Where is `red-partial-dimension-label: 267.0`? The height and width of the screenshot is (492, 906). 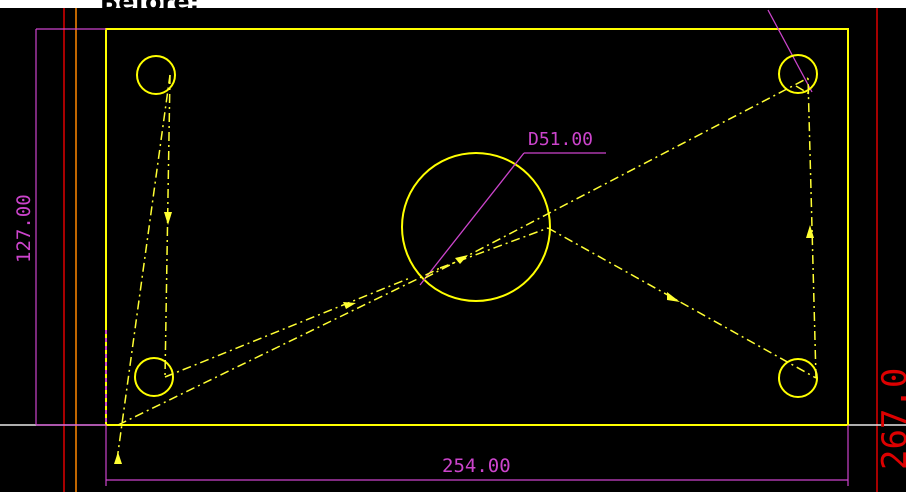 red-partial-dimension-label: 267.0 is located at coordinates (890, 419).